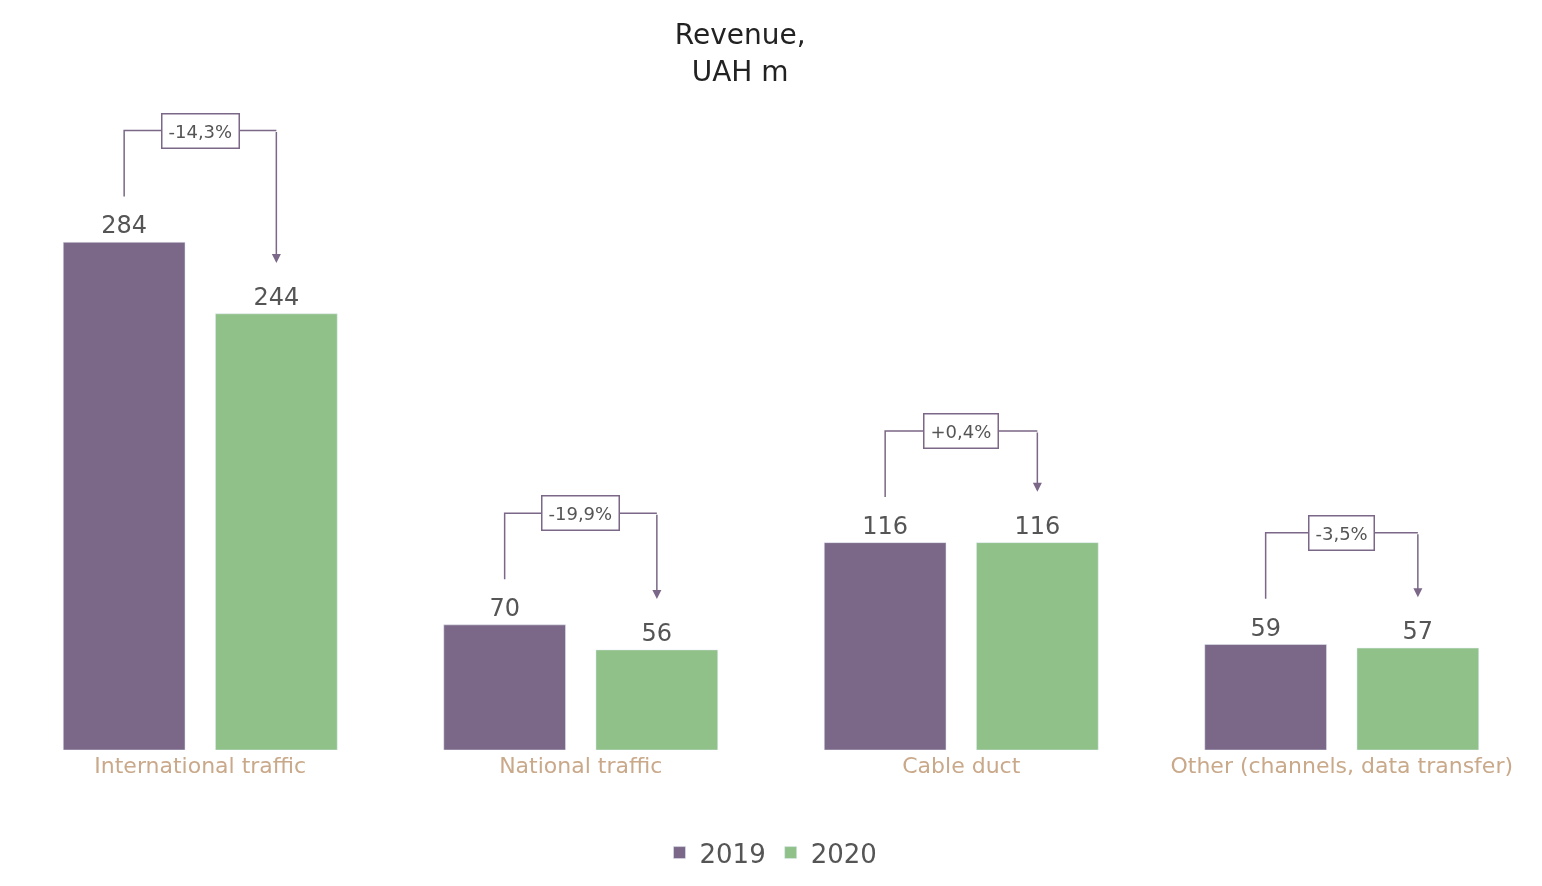  Describe the element at coordinates (961, 765) in the screenshot. I see `x-tick-label: Cable duct` at that location.